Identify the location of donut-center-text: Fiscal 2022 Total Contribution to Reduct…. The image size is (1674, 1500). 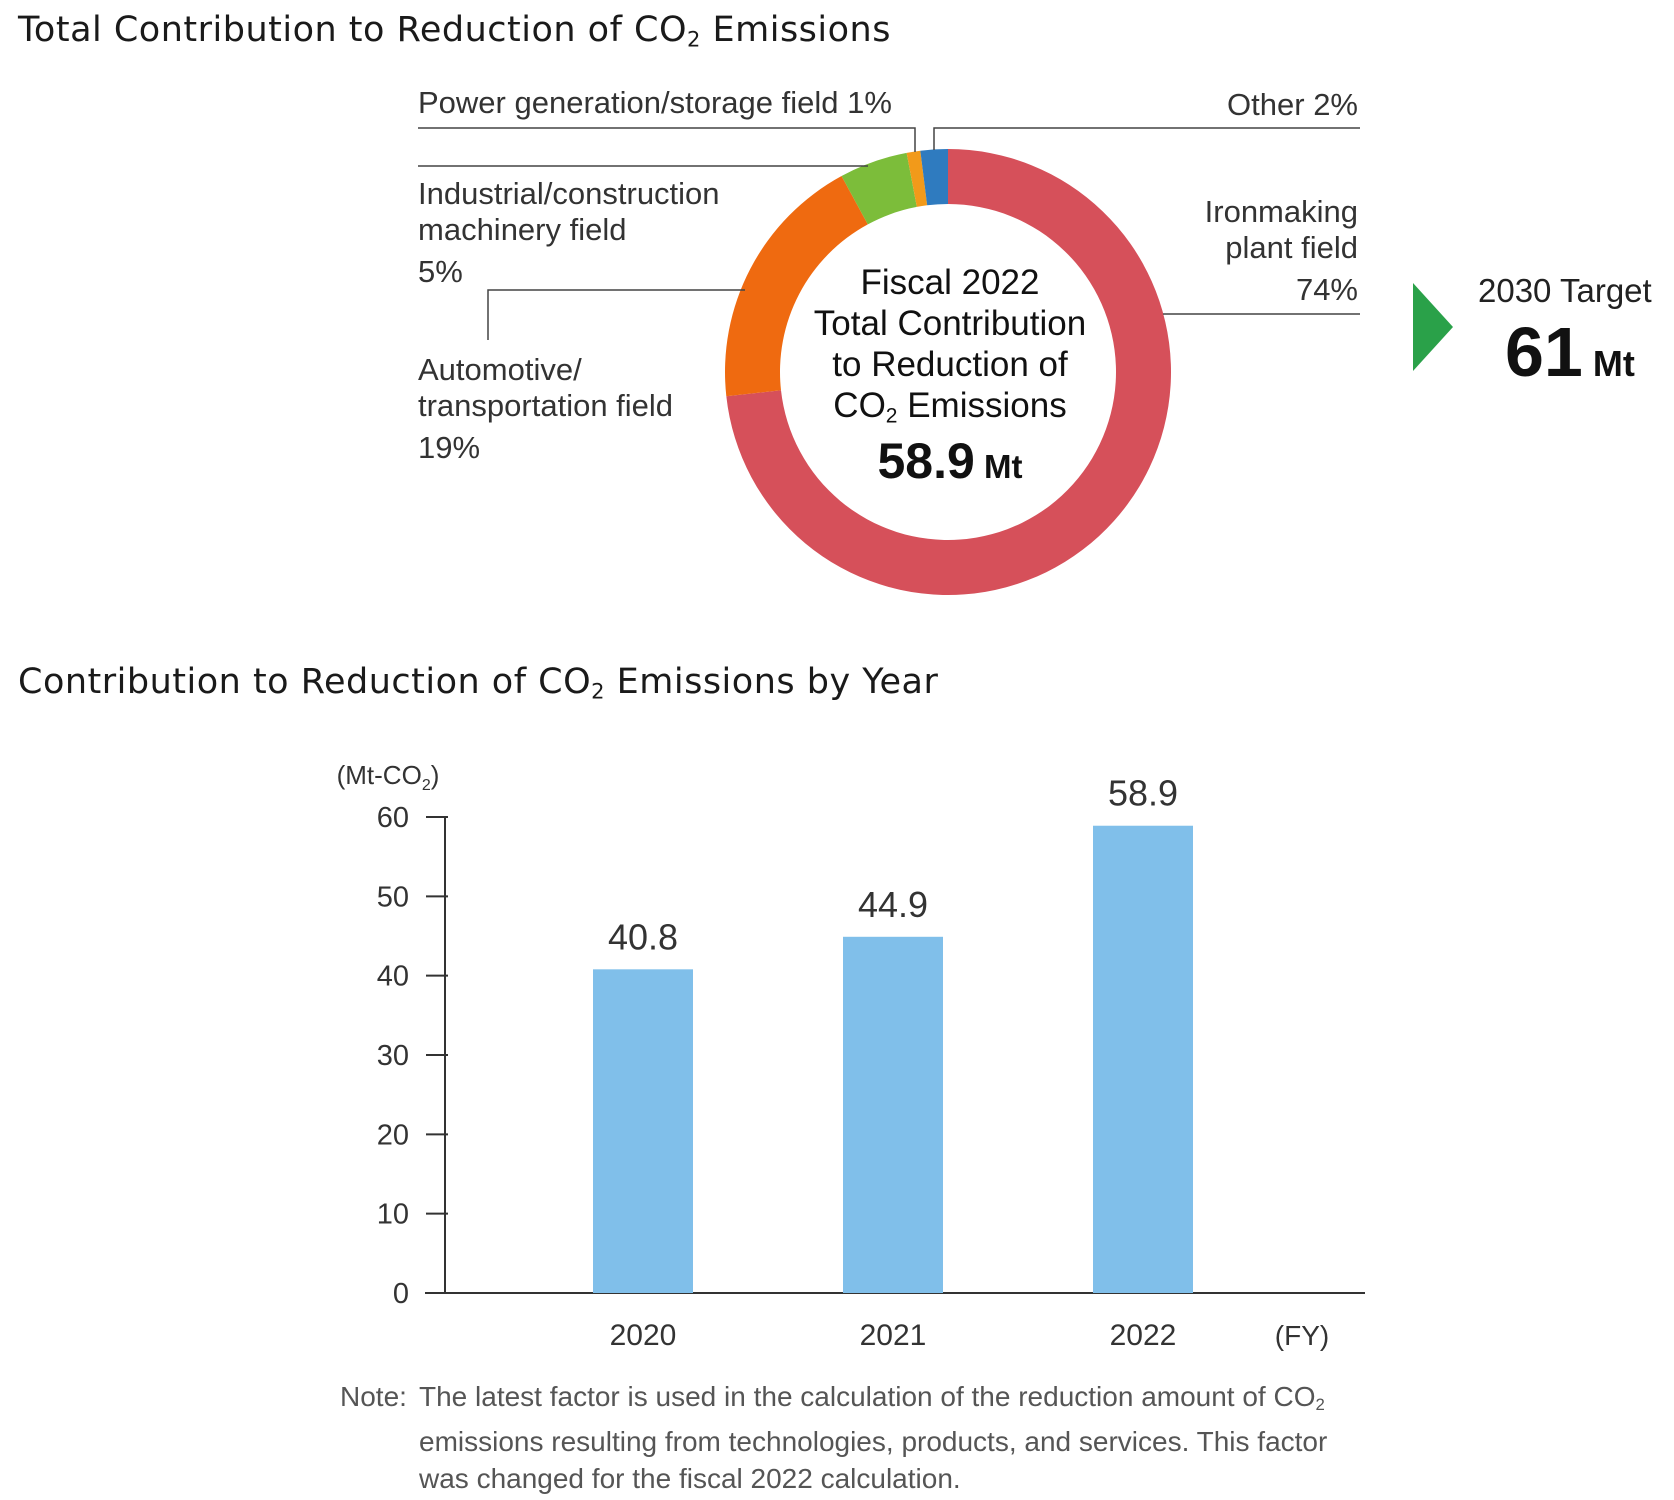
(950, 345).